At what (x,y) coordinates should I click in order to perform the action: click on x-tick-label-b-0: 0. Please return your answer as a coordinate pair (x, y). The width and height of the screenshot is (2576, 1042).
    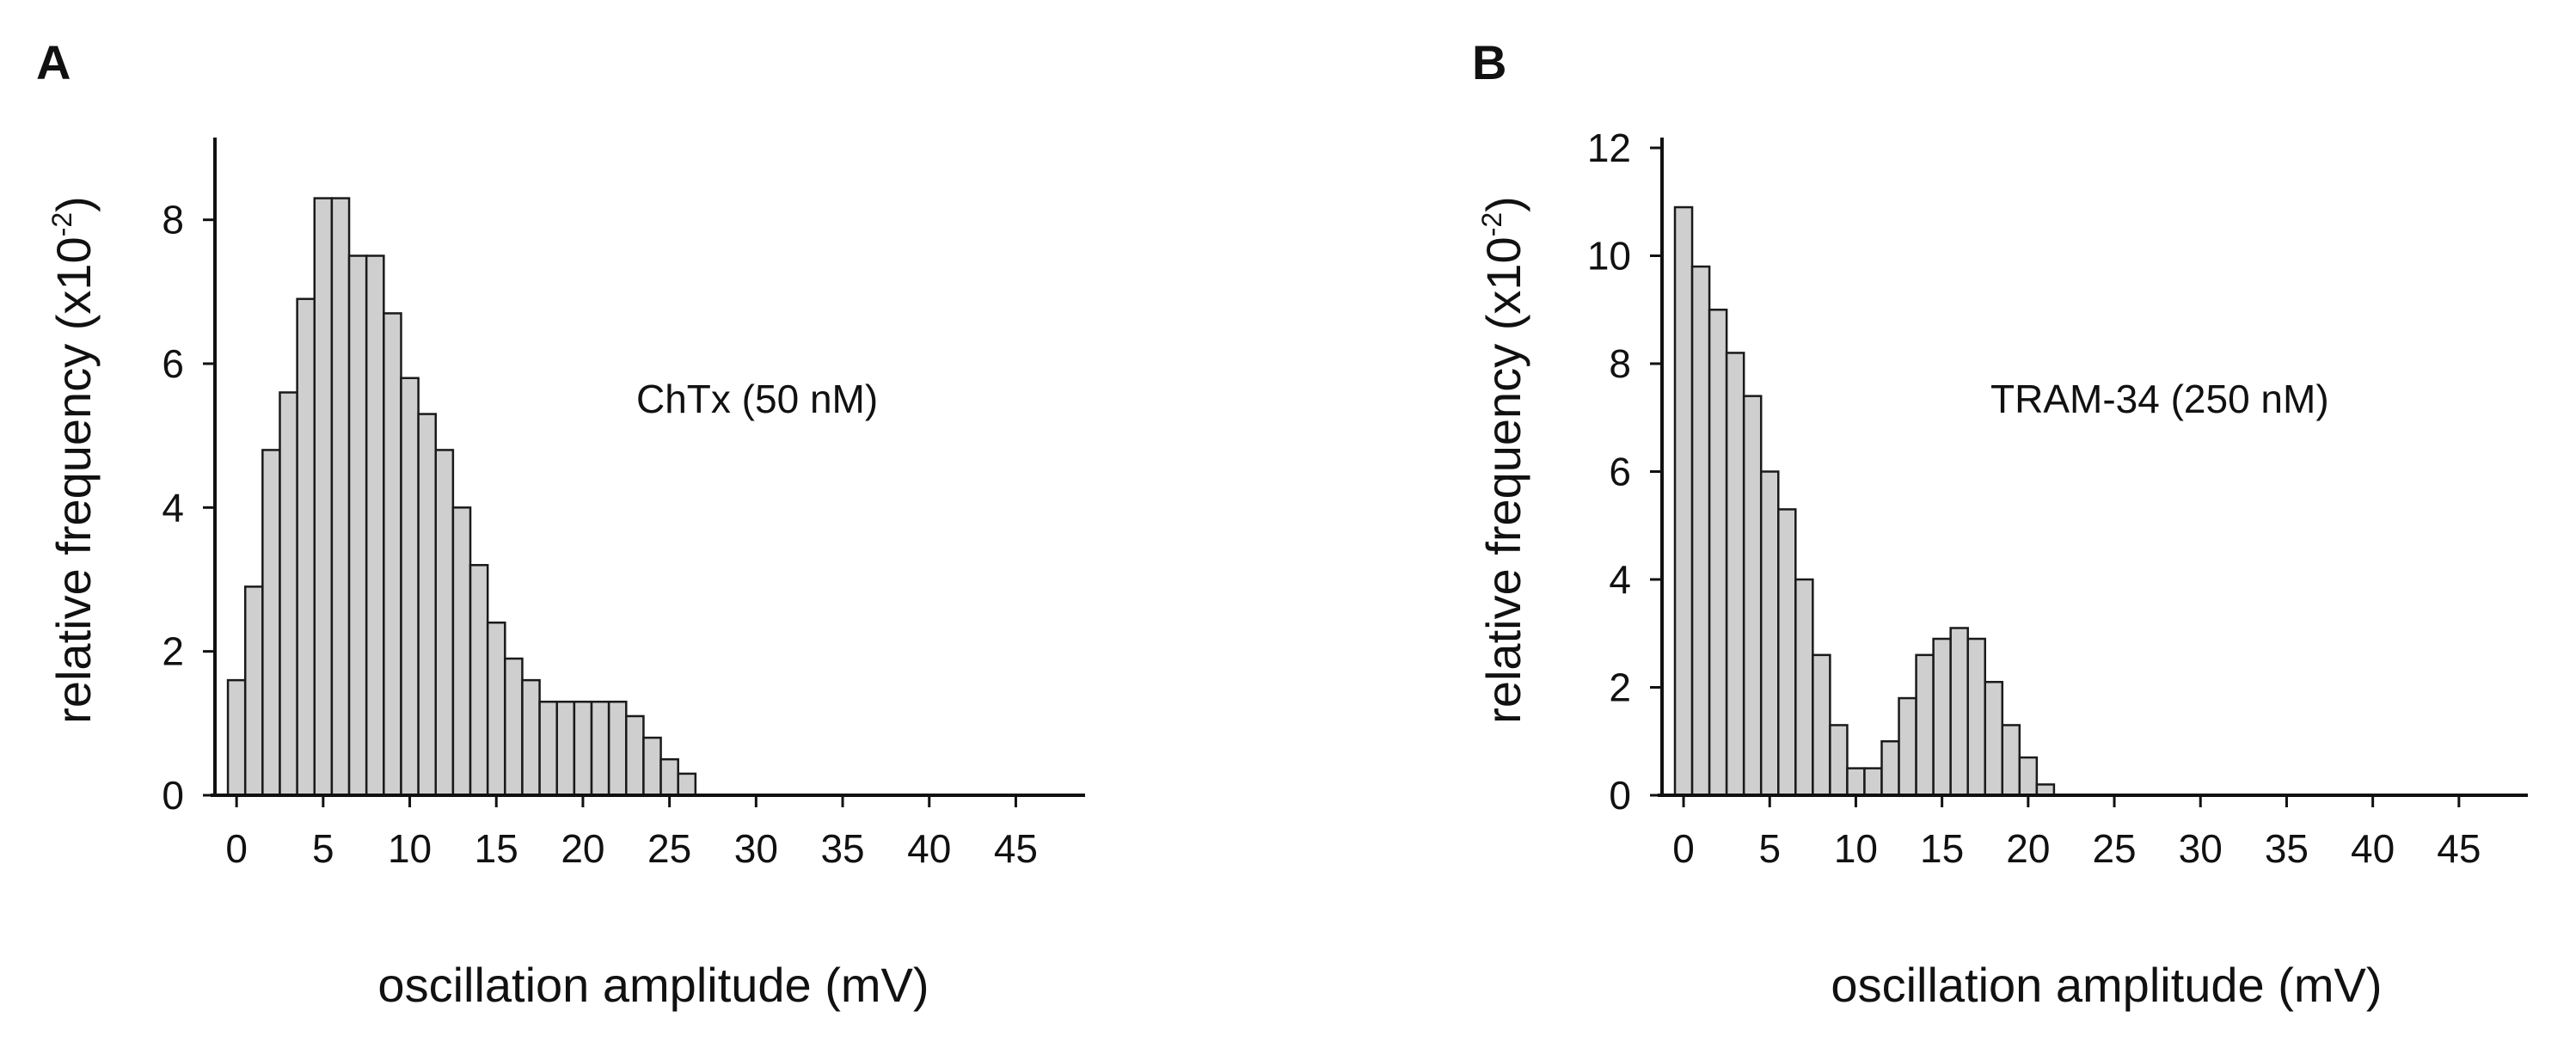
    Looking at the image, I should click on (1683, 849).